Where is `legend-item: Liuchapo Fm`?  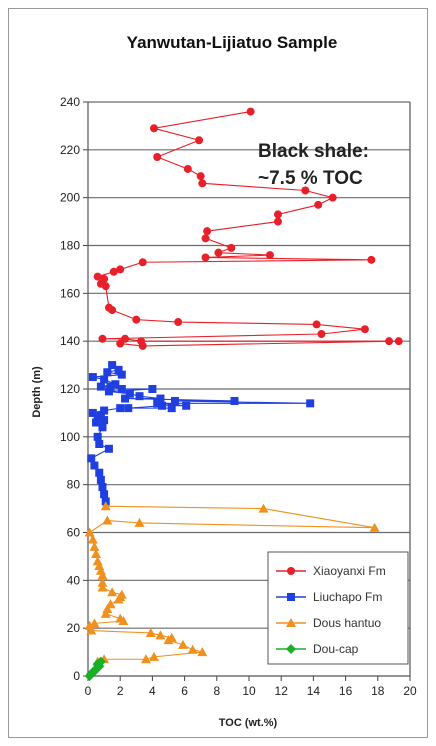 legend-item: Liuchapo Fm is located at coordinates (329, 597).